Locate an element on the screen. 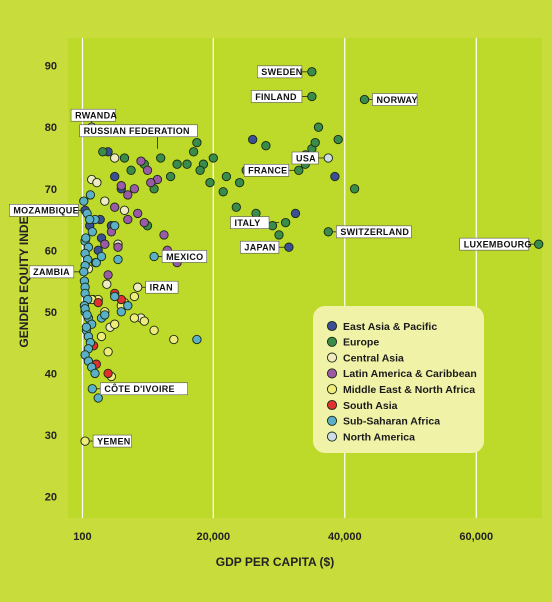 The image size is (552, 602). x-axis-tick-labels: 100 20,000 40,000 60,000 is located at coordinates (283, 537).